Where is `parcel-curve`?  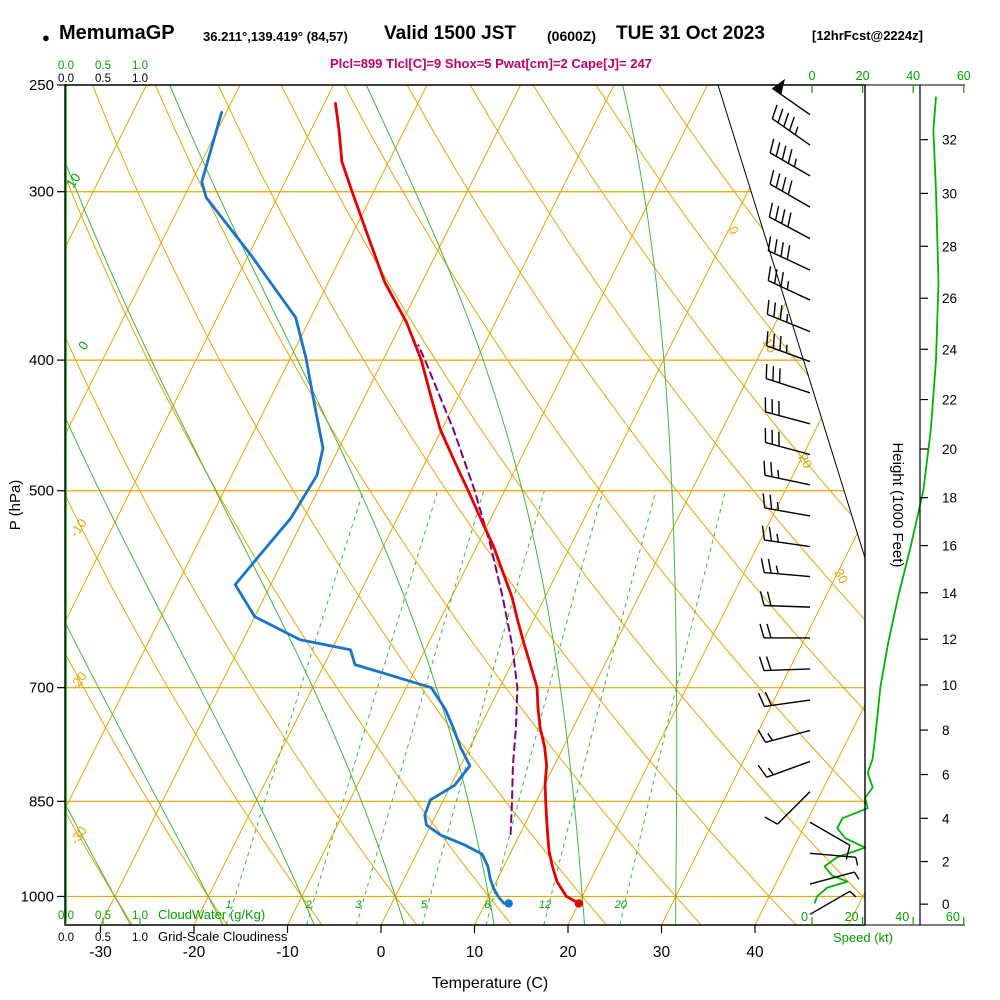
parcel-curve is located at coordinates (468, 590).